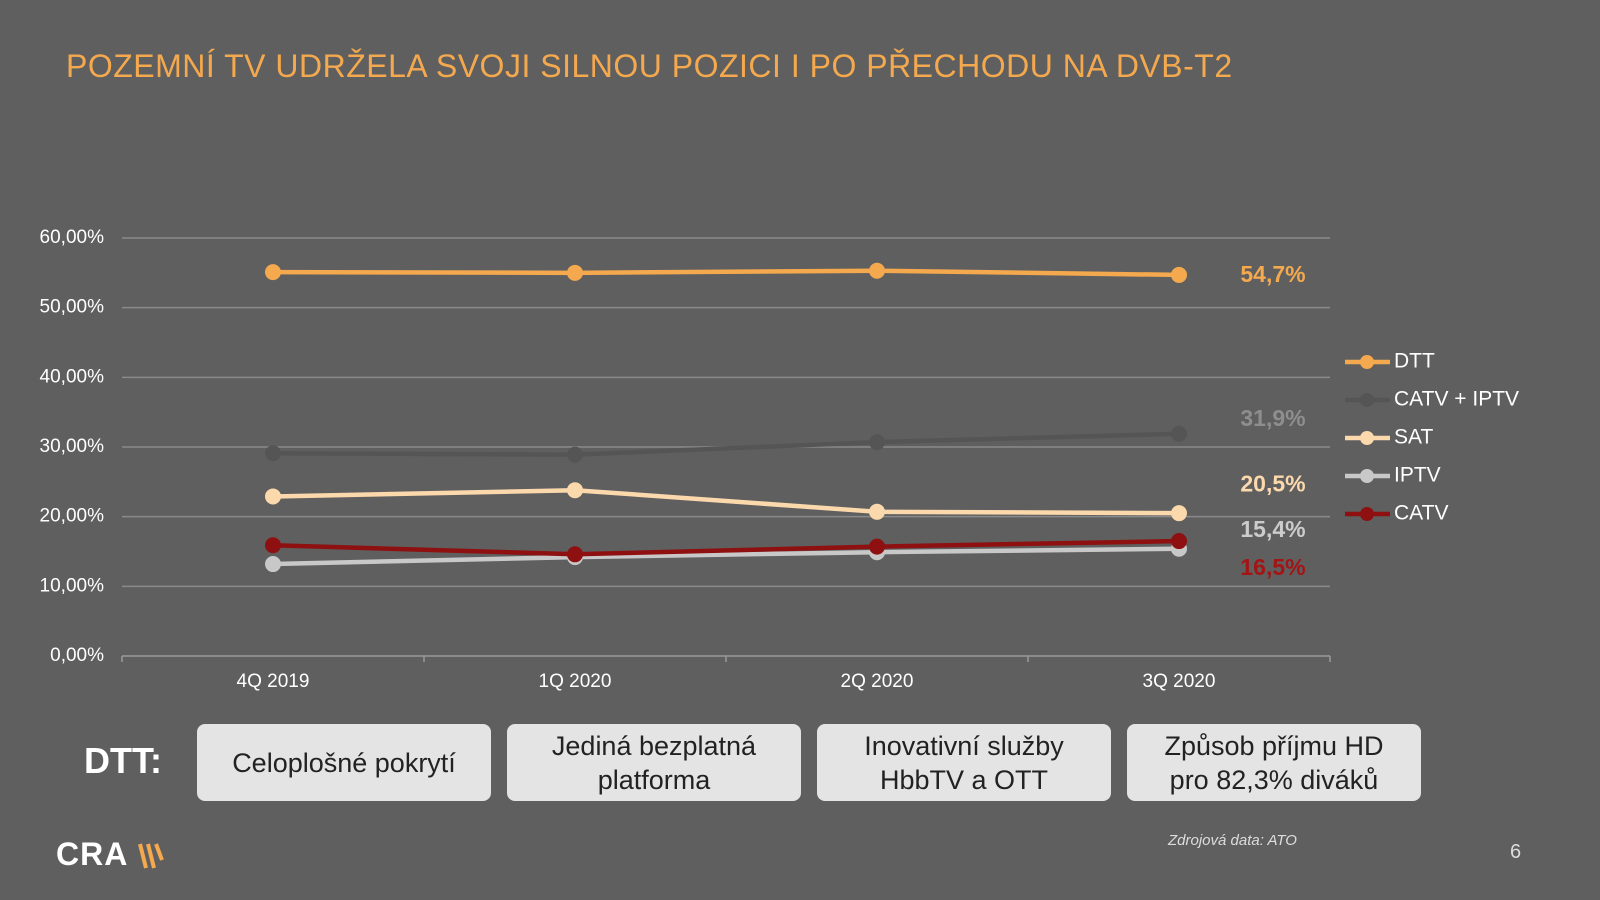  Describe the element at coordinates (964, 762) in the screenshot. I see `feature-box: Inovativní služby HbbTV a OTT` at that location.